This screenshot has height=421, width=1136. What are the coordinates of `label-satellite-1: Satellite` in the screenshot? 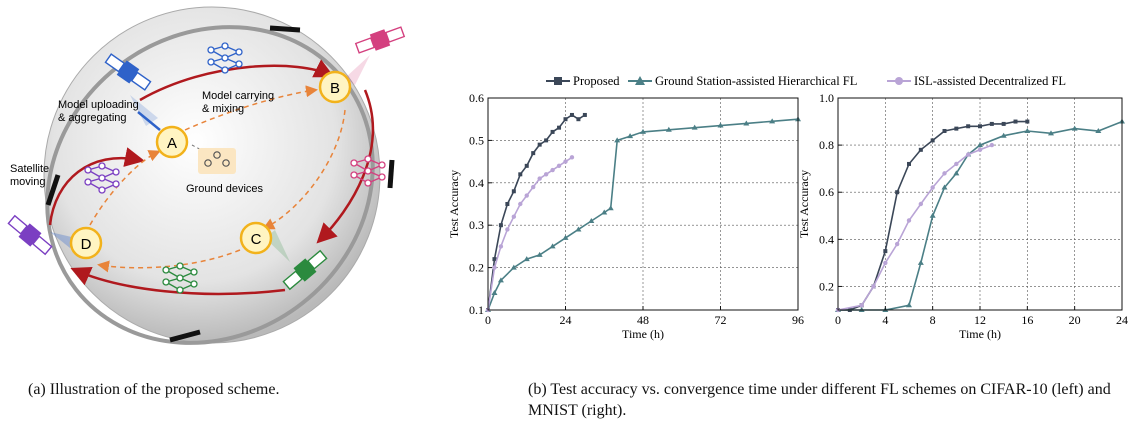 It's located at (29, 169).